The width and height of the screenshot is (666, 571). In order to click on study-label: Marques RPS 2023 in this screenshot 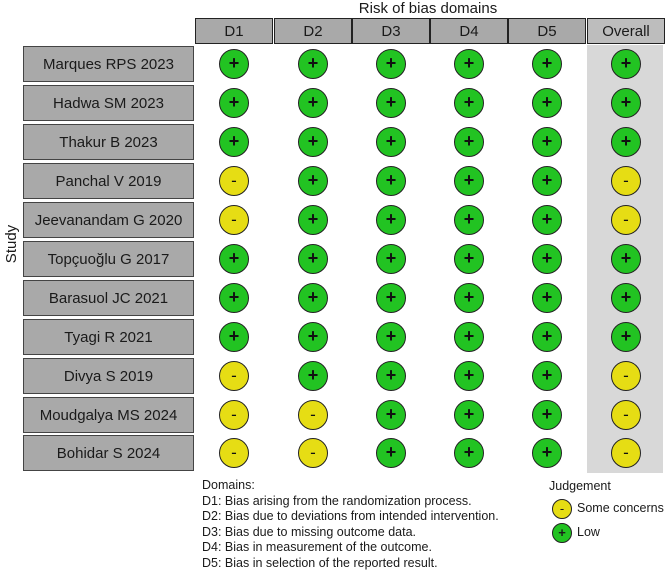, I will do `click(108, 64)`.